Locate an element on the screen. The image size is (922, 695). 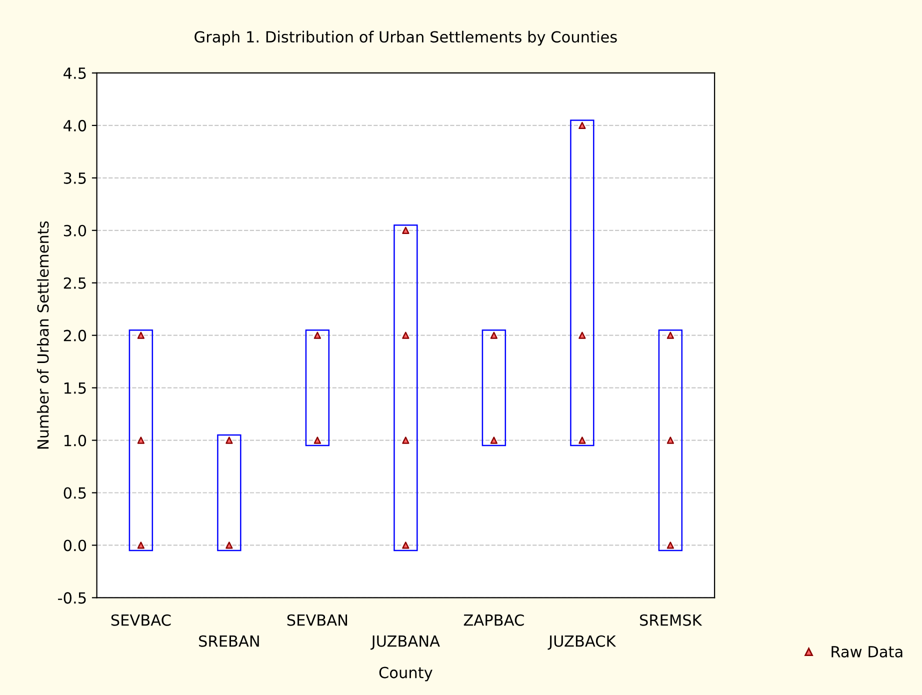
chart-title: Graph 1. Distribution of Urban Settlements by Counties is located at coordinates (405, 38).